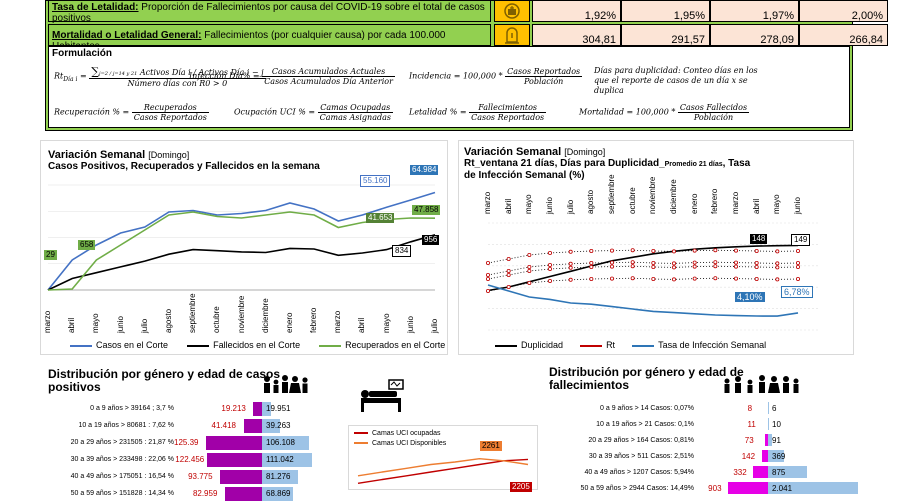 The image size is (900, 501). I want to click on male-value: 68.869, so click(278, 493).